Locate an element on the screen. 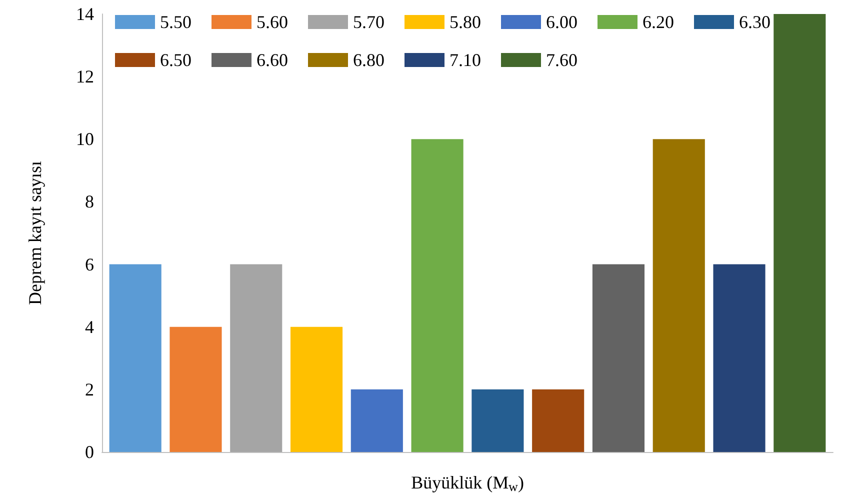 Image resolution: width=845 pixels, height=498 pixels. legend-label: 6.20 is located at coordinates (658, 22).